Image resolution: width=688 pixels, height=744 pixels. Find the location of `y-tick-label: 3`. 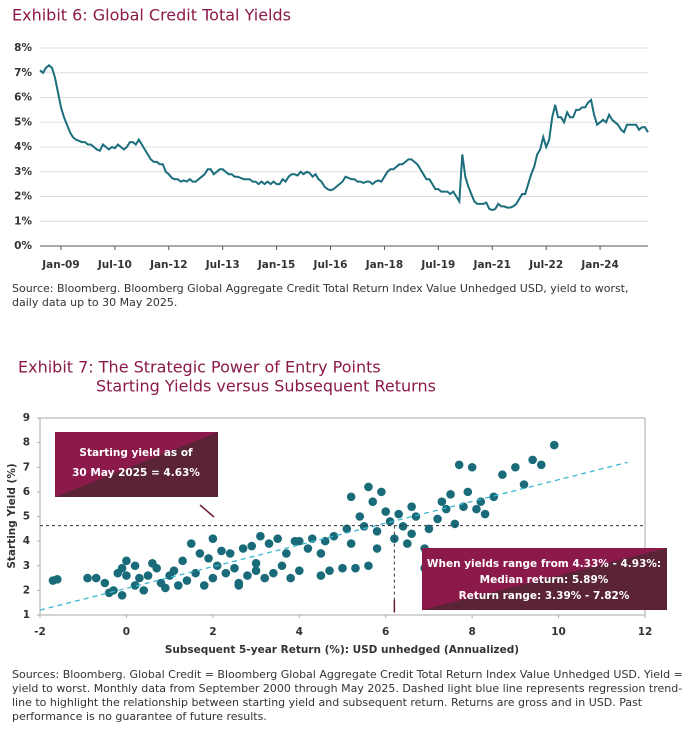

y-tick-label: 3 is located at coordinates (26, 566).